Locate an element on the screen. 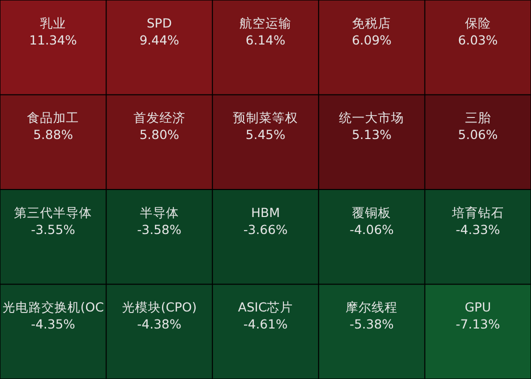 This screenshot has height=379, width=531. data-label: 6.14% is located at coordinates (266, 40).